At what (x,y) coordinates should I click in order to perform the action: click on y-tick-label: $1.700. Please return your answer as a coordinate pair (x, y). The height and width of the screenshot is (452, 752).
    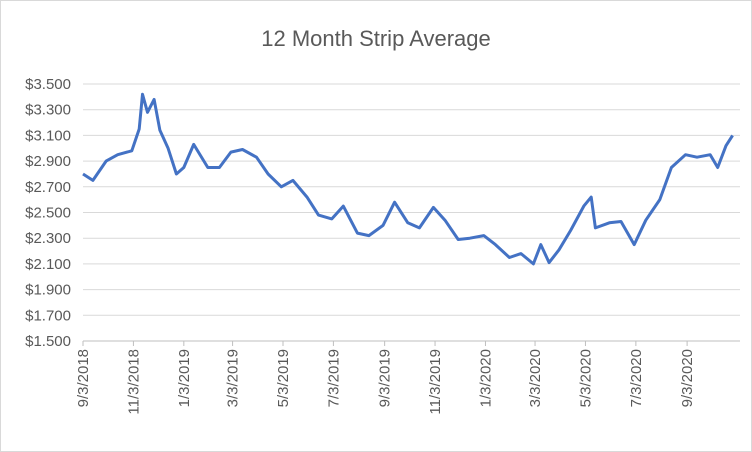
    Looking at the image, I should click on (48, 315).